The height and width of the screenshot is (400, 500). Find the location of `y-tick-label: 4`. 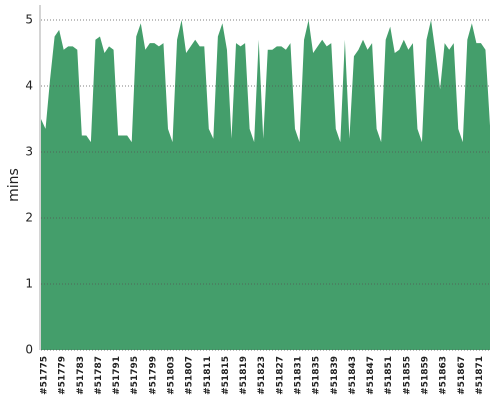

y-tick-label: 4 is located at coordinates (29, 86).